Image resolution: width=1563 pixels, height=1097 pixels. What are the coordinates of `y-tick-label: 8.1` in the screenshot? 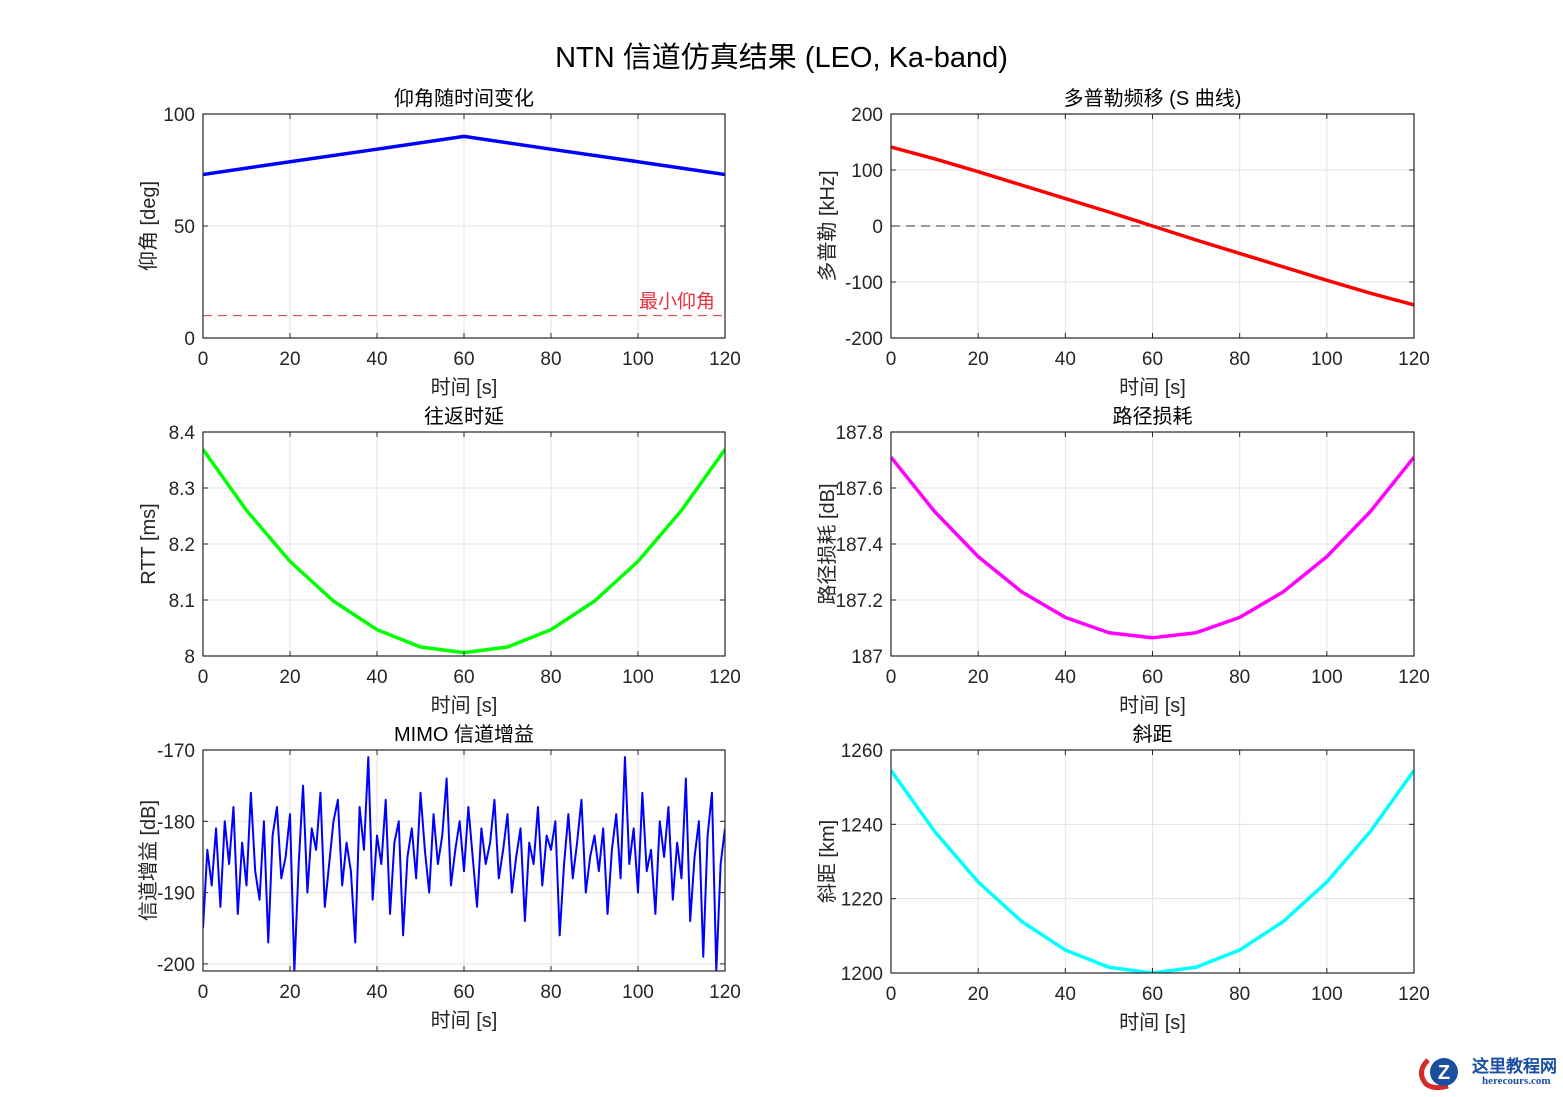 It's located at (182, 601).